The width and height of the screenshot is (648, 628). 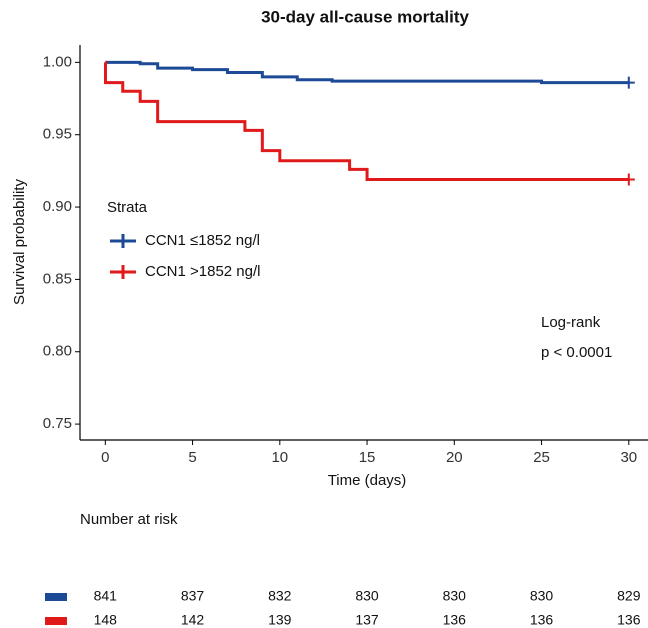 I want to click on annotation: Log-rank, so click(x=571, y=322).